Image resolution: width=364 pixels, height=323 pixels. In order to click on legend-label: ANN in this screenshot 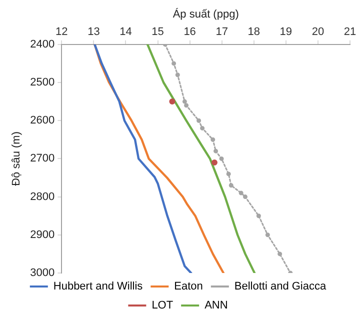, I will do `click(216, 306)`.